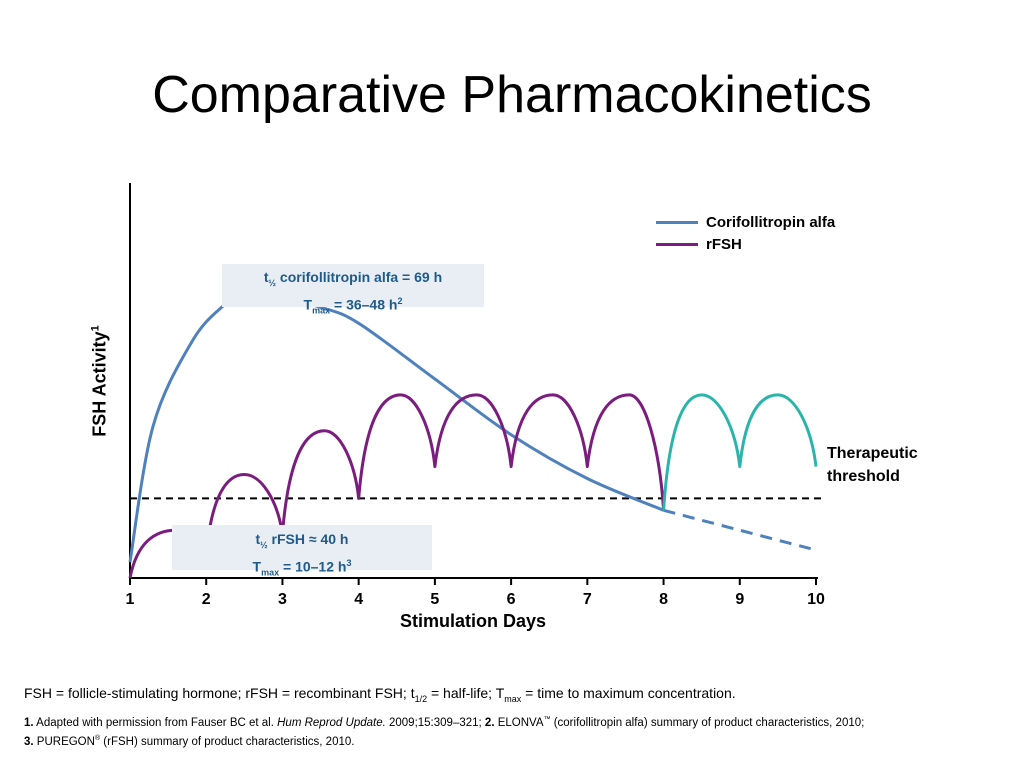 This screenshot has width=1024, height=768. I want to click on x-tick-label: 8, so click(663, 599).